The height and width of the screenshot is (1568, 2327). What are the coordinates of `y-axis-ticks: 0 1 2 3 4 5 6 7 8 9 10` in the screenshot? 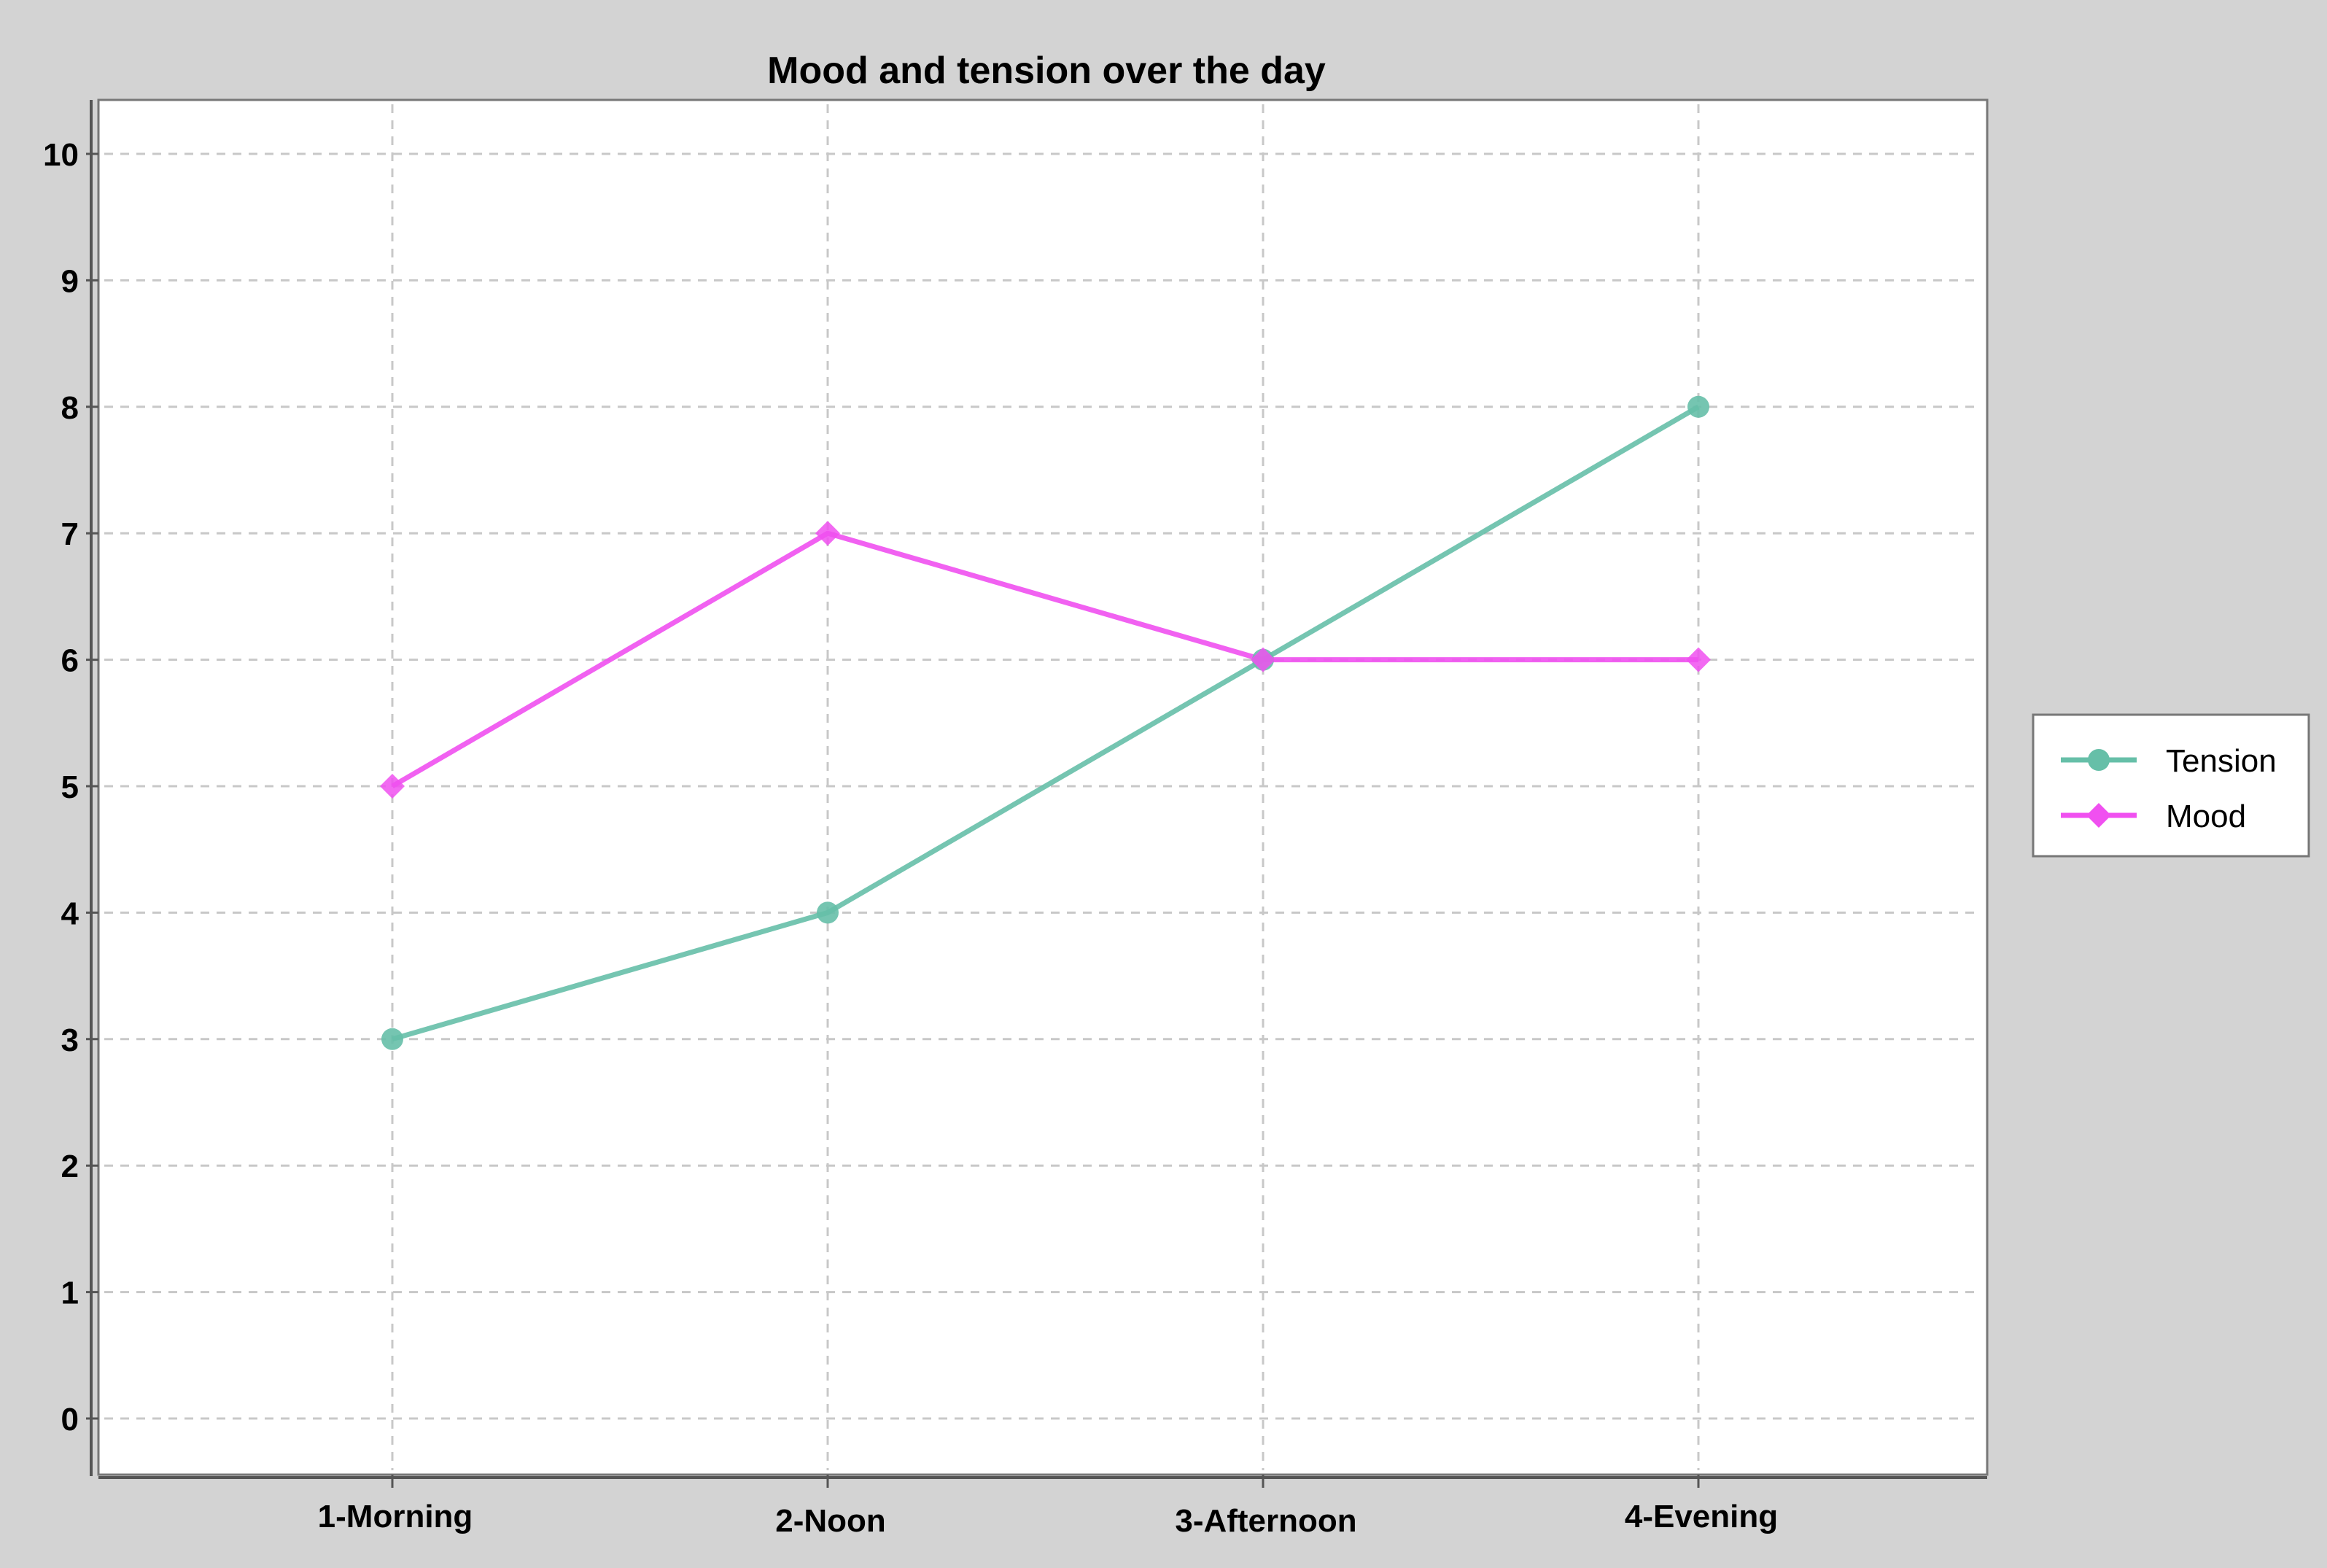 It's located at (71, 787).